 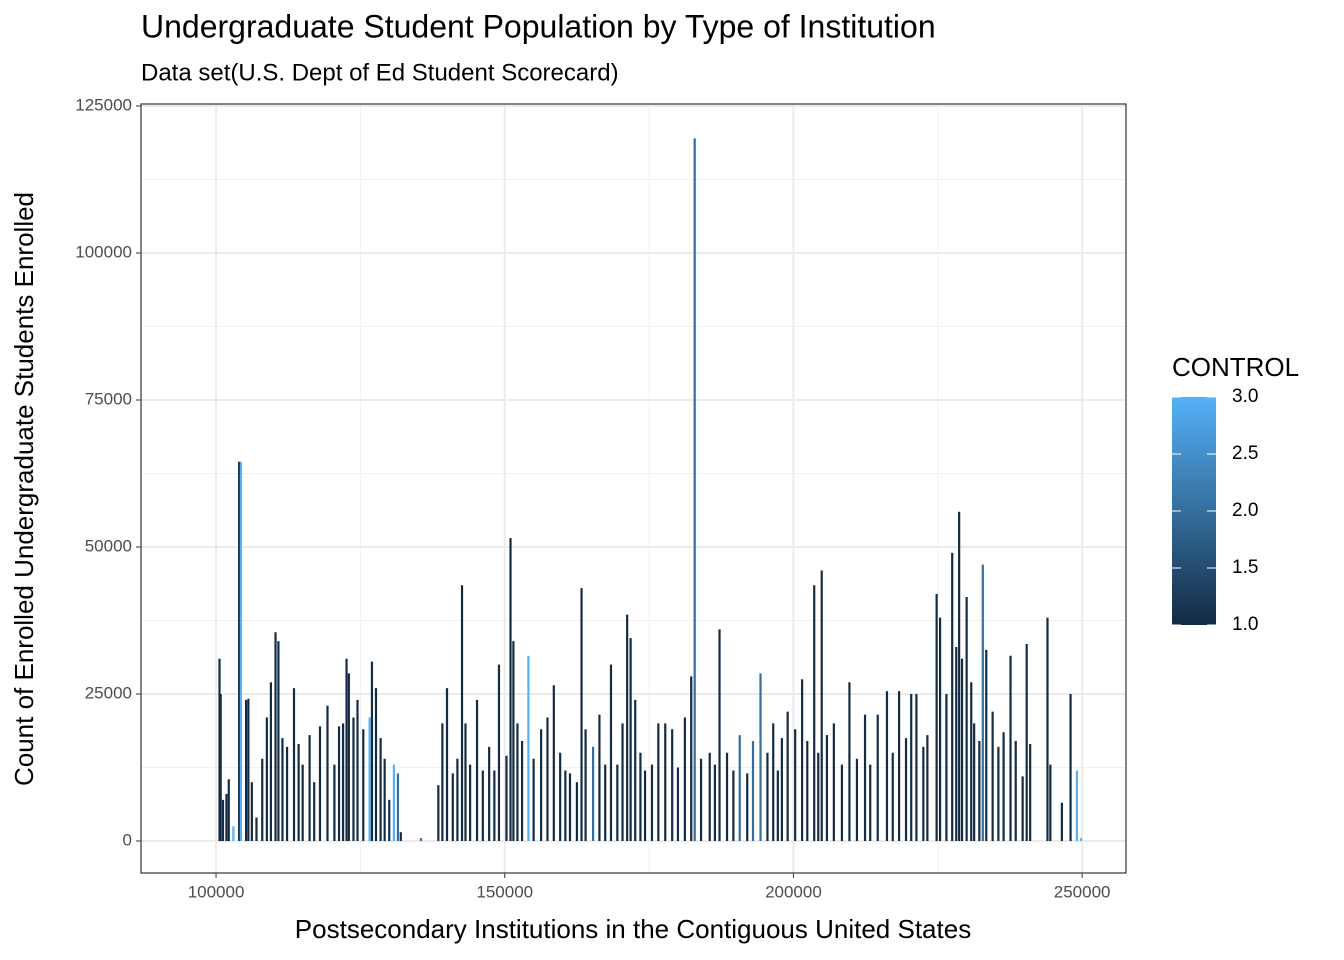 I want to click on y-tick-label: 25000, so click(x=108, y=692).